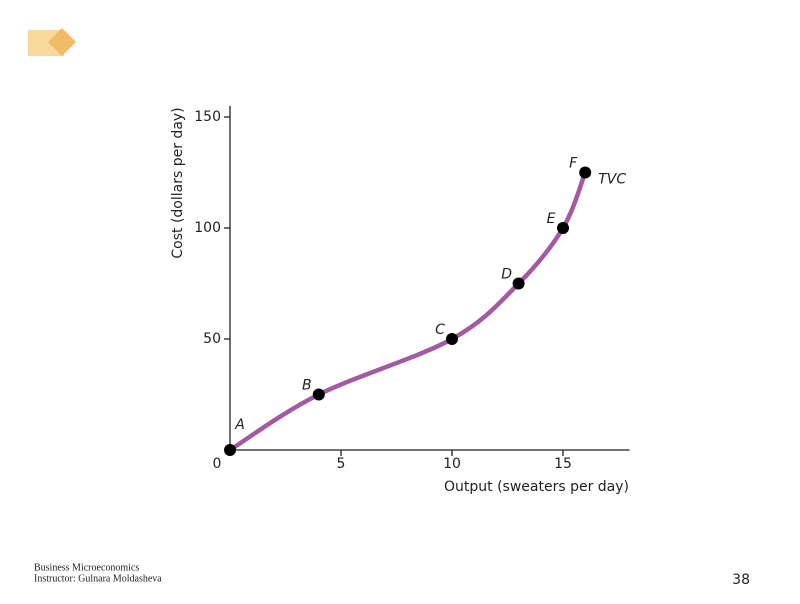 The image size is (800, 604). I want to click on y-tick-label: 150, so click(207, 117).